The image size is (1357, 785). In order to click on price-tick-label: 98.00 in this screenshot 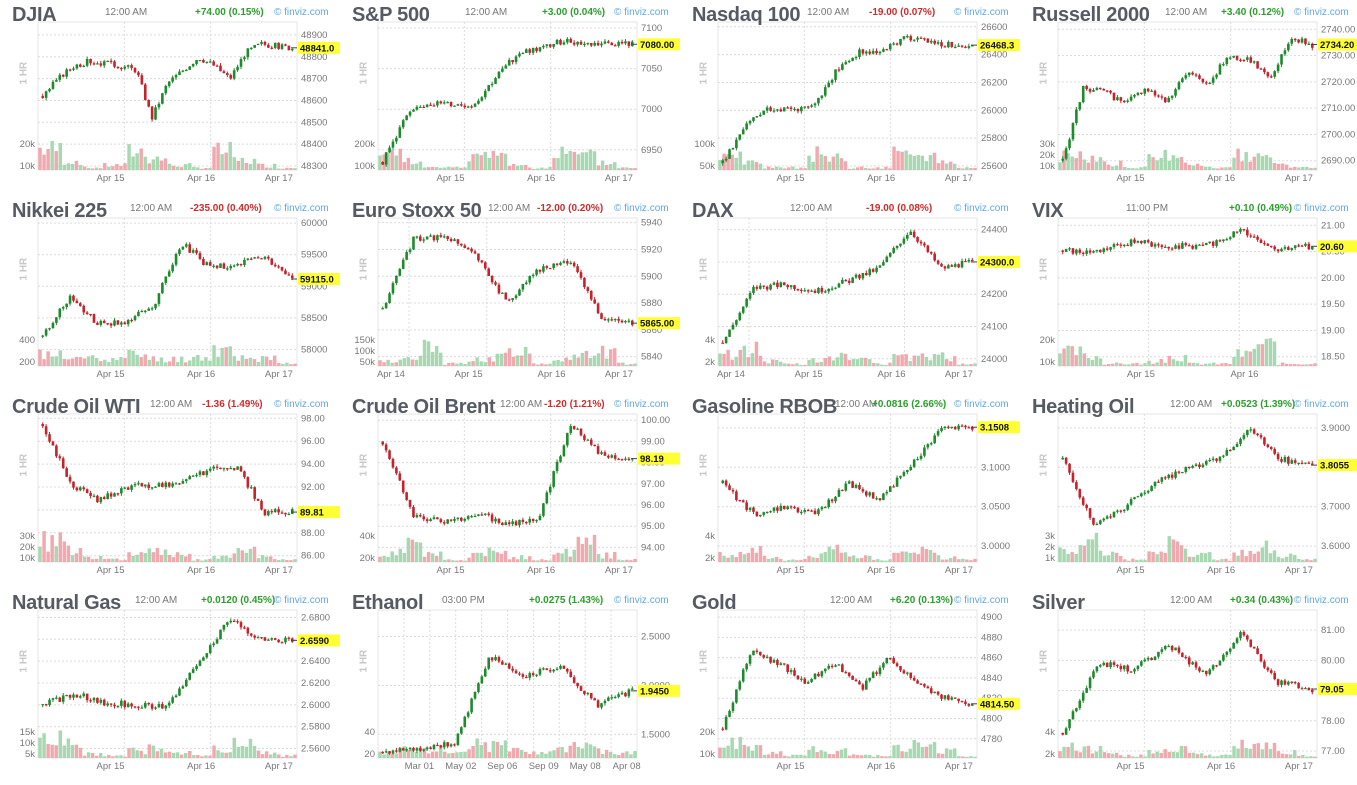, I will do `click(313, 418)`.